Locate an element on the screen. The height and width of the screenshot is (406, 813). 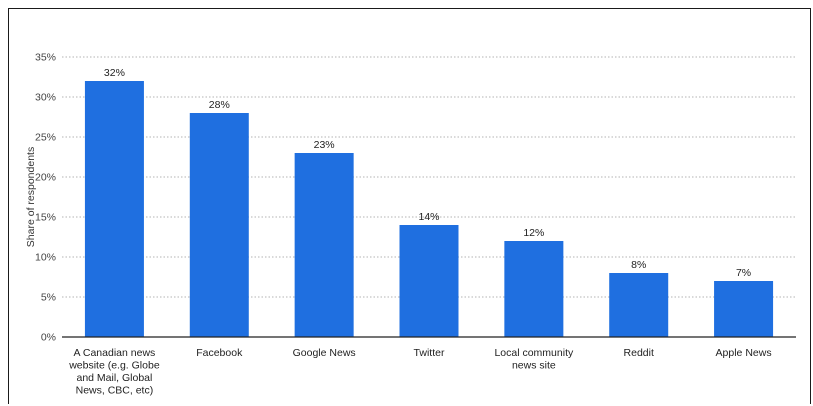
y-tick-label: 35% is located at coordinates (45, 58).